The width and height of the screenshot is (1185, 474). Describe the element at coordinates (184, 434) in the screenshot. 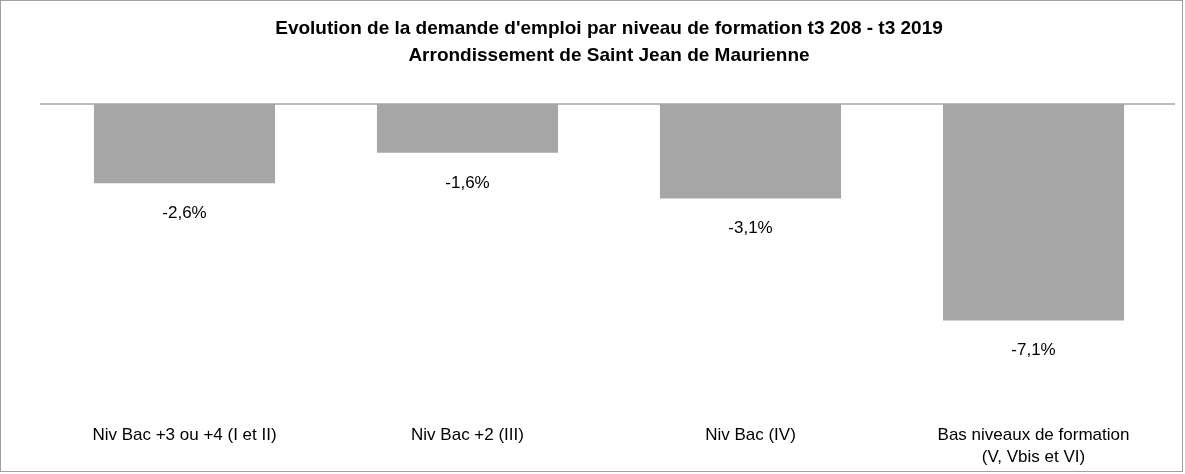

I see `x-tick-label: Niv Bac +3 ou +4 (I et II)` at that location.